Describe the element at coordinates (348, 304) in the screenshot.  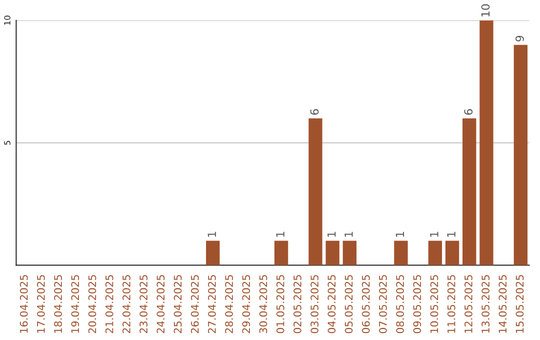
I see `x-tick-label: 05.05.2025` at that location.